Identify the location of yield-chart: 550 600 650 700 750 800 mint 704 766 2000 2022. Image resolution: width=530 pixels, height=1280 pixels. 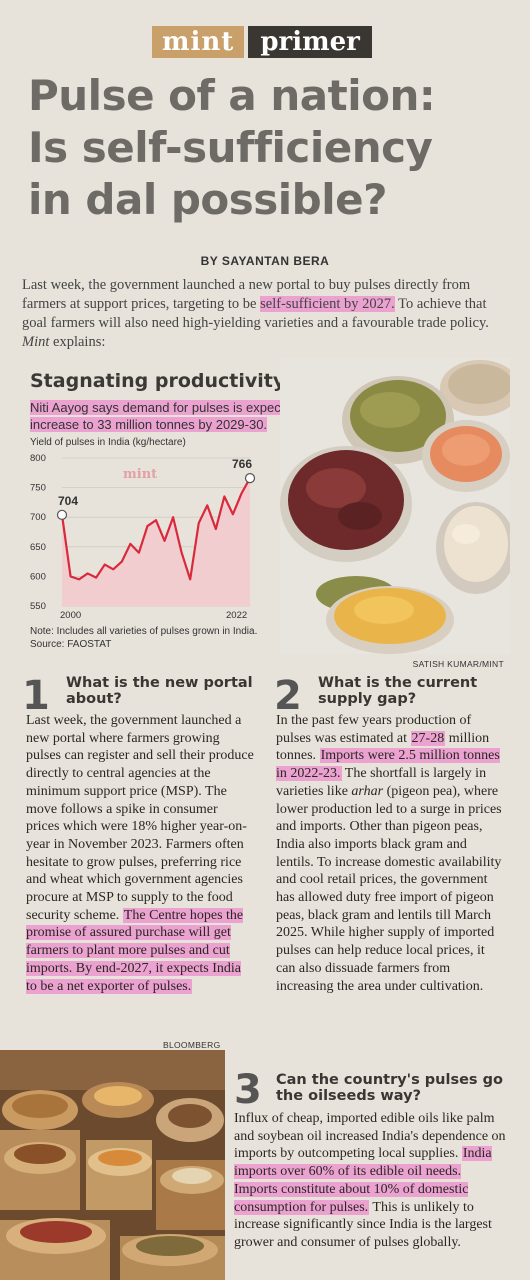
(143, 536).